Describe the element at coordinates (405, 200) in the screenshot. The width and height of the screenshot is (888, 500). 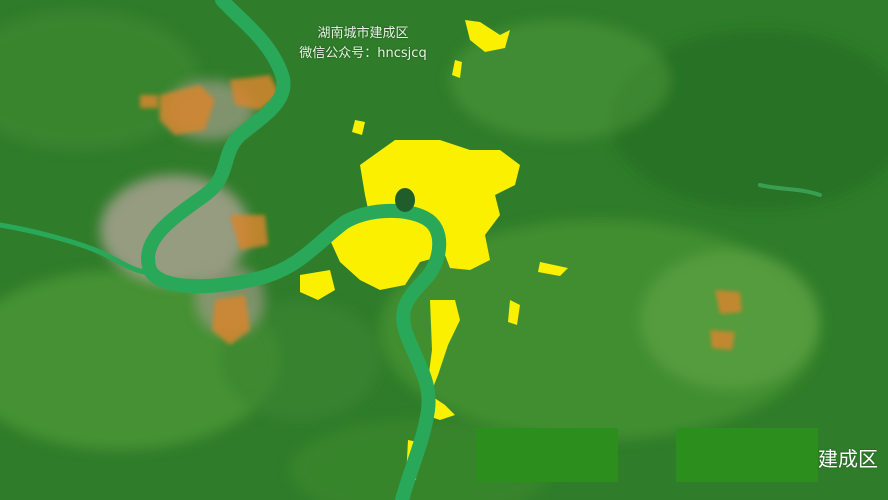
I see `lake` at that location.